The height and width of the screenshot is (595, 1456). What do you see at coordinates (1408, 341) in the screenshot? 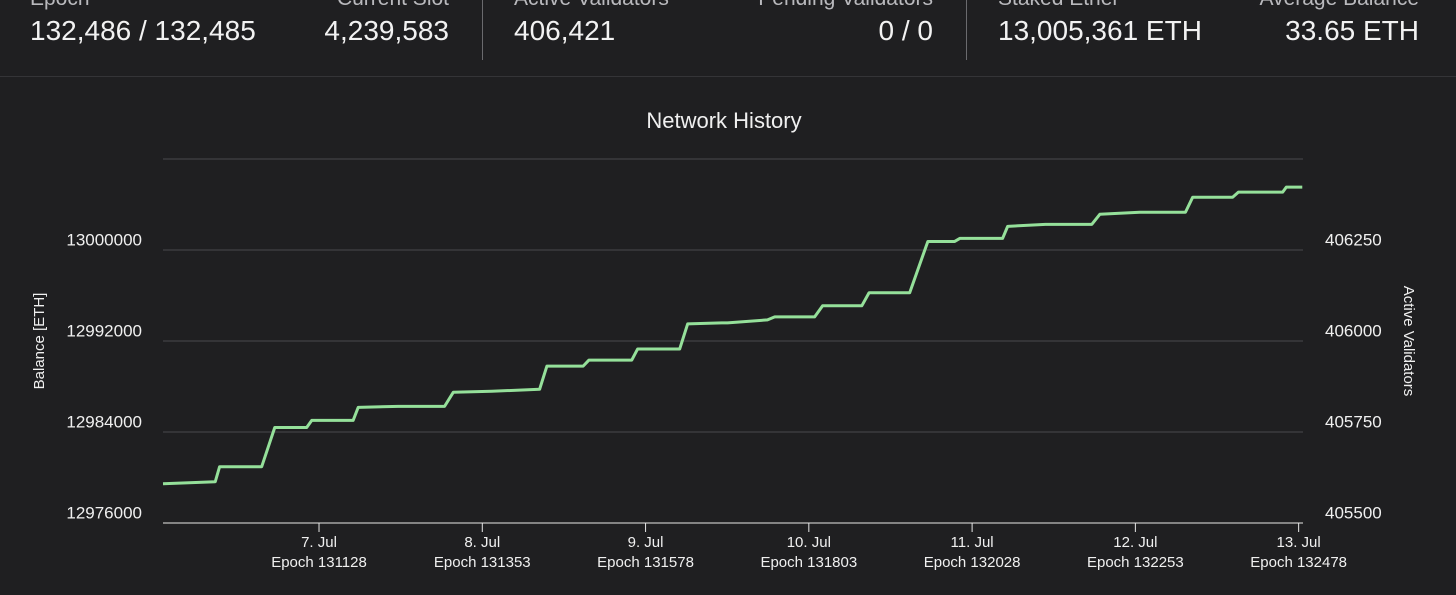
I see `y2-axis-title: Active Validators` at bounding box center [1408, 341].